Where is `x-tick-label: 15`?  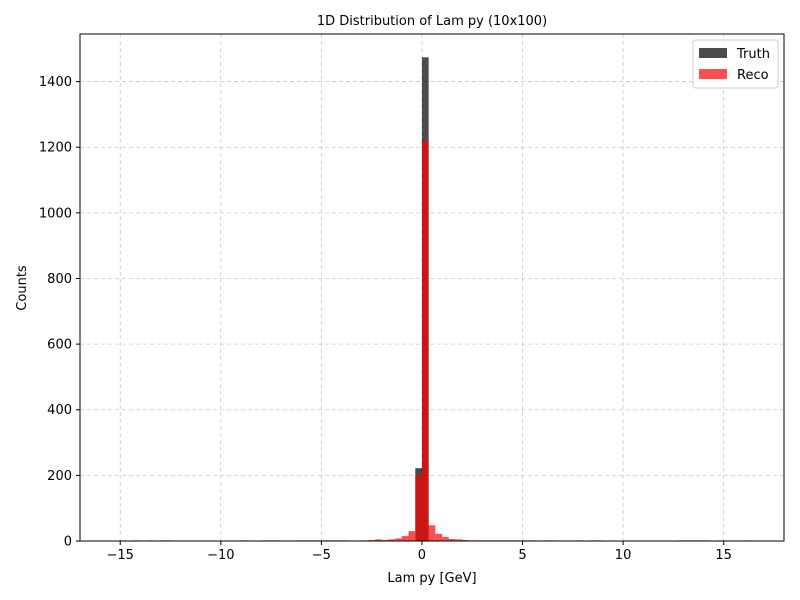
x-tick-label: 15 is located at coordinates (723, 555).